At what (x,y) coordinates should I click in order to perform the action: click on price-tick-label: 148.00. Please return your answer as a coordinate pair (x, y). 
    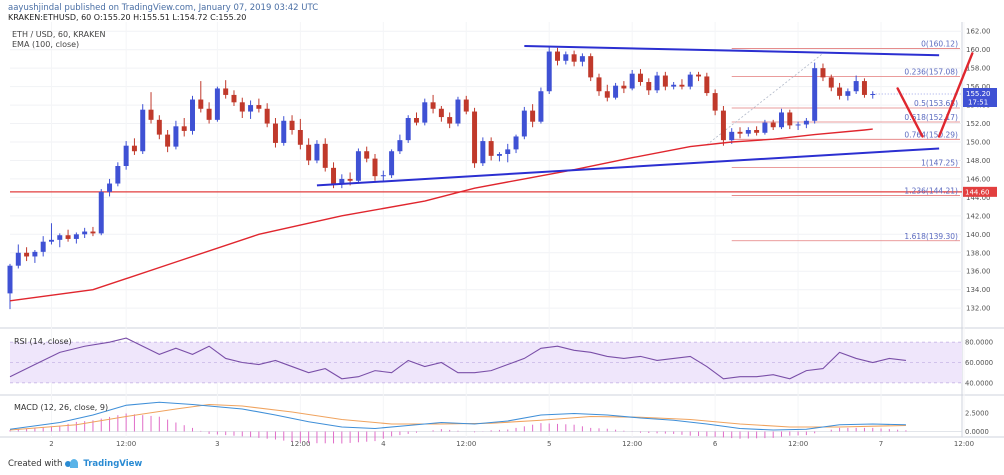
    Looking at the image, I should click on (978, 161).